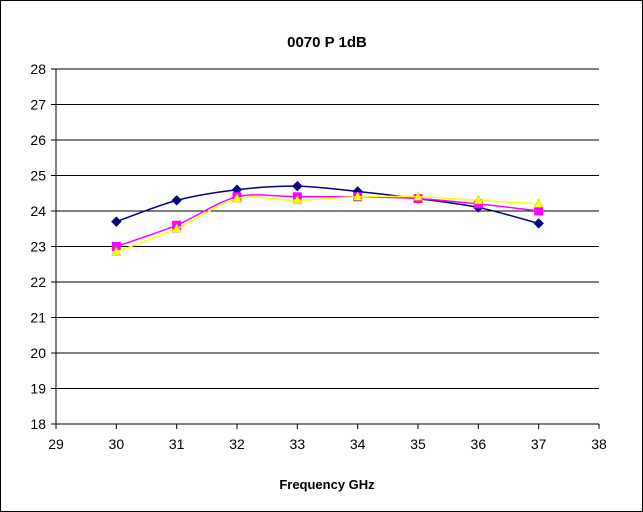  I want to click on x-axis-title: Frequency GHz, so click(327, 484).